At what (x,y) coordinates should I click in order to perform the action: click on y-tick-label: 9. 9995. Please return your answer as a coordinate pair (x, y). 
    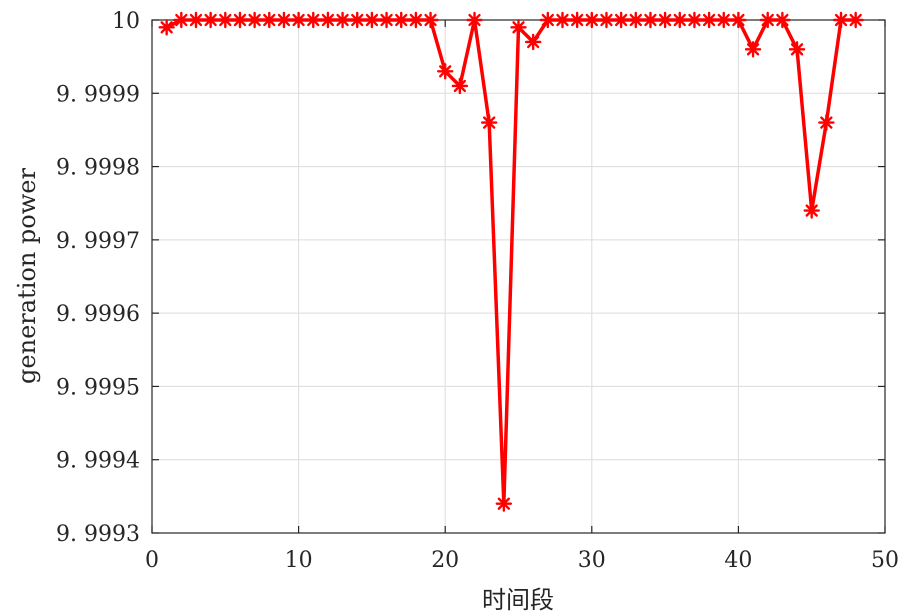
    Looking at the image, I should click on (98, 387).